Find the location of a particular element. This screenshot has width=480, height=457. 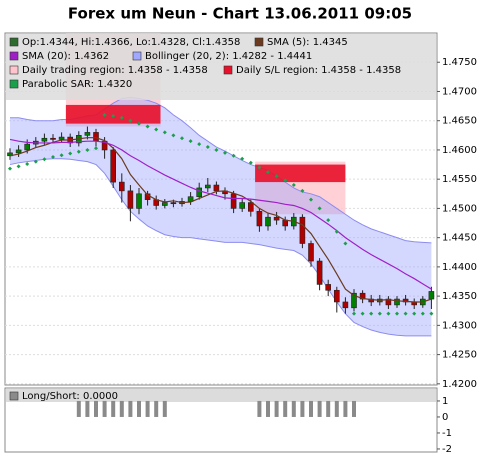

legend-label: Daily S/L region: 1.4358 - 1.4358 is located at coordinates (318, 70).